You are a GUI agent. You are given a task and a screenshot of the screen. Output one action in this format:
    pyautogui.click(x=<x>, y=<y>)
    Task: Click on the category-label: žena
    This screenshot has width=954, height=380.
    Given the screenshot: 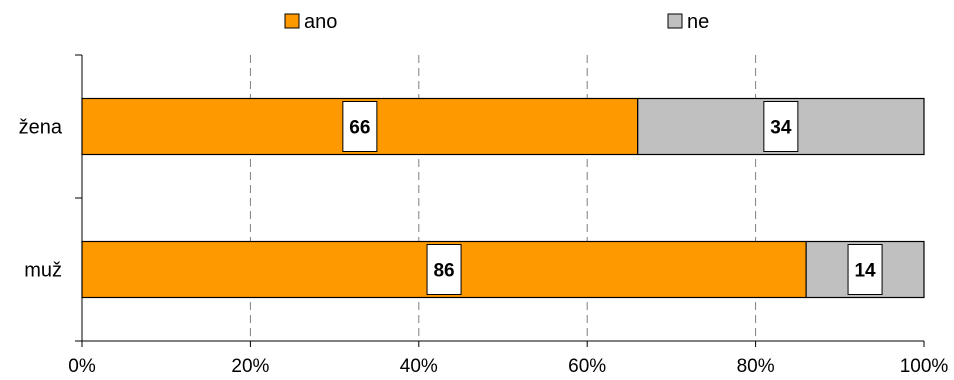 What is the action you would take?
    pyautogui.click(x=41, y=128)
    